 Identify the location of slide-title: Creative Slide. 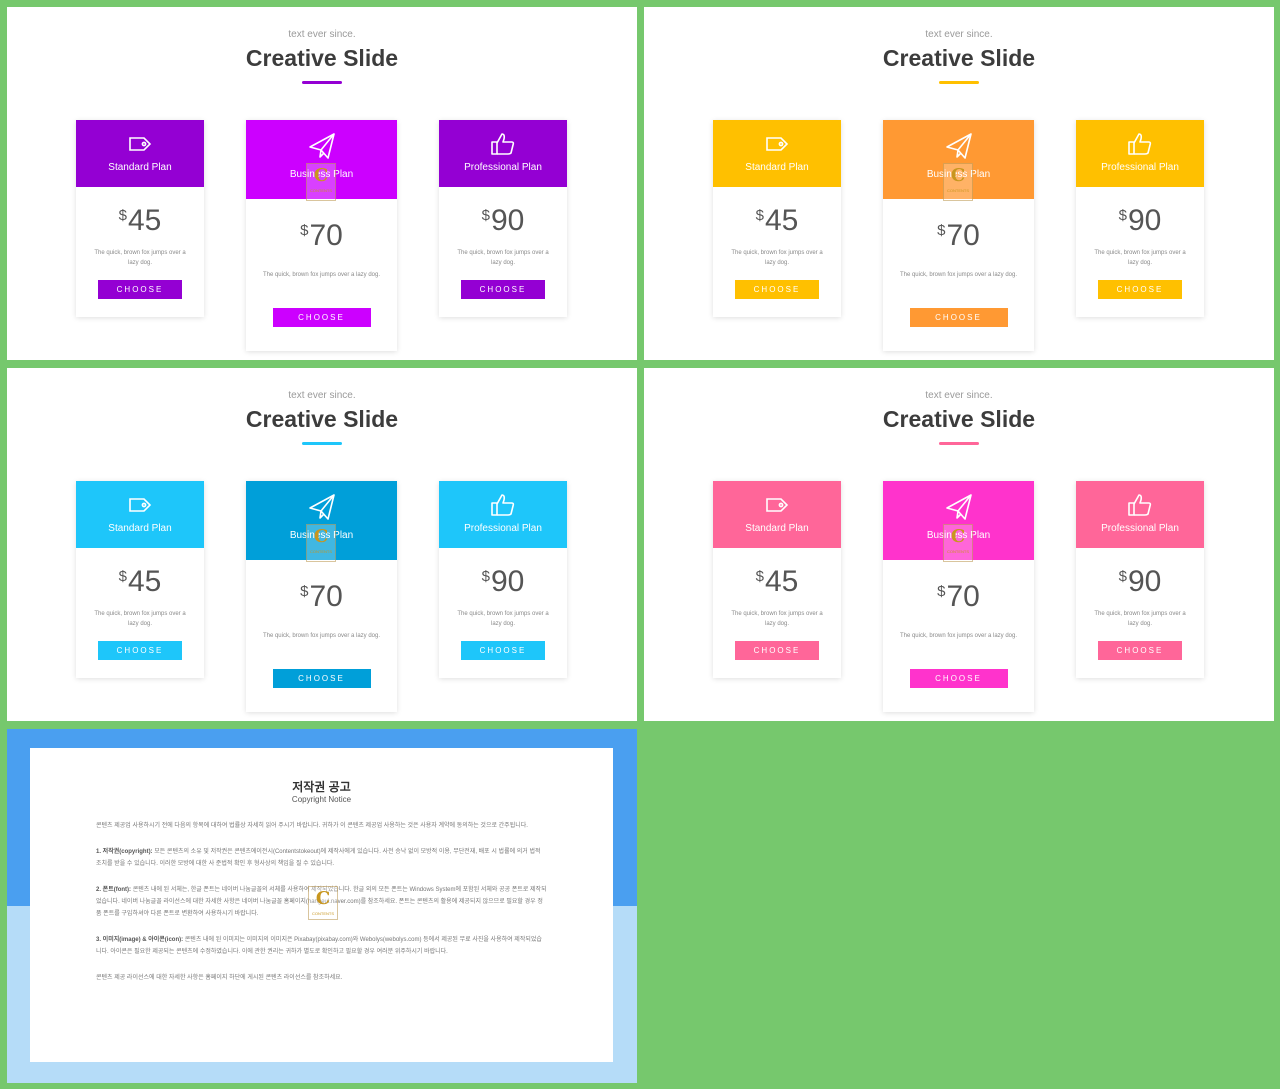
(959, 58).